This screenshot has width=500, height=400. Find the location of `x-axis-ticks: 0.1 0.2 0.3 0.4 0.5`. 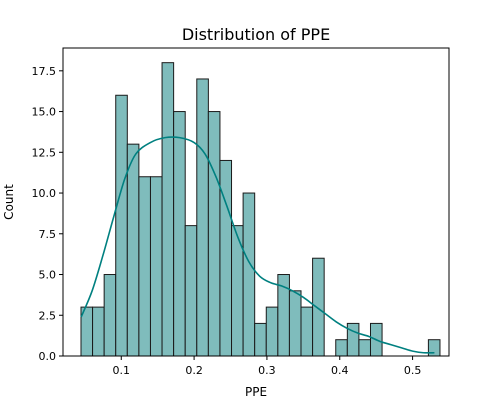

x-axis-ticks: 0.1 0.2 0.3 0.4 0.5 is located at coordinates (267, 366).